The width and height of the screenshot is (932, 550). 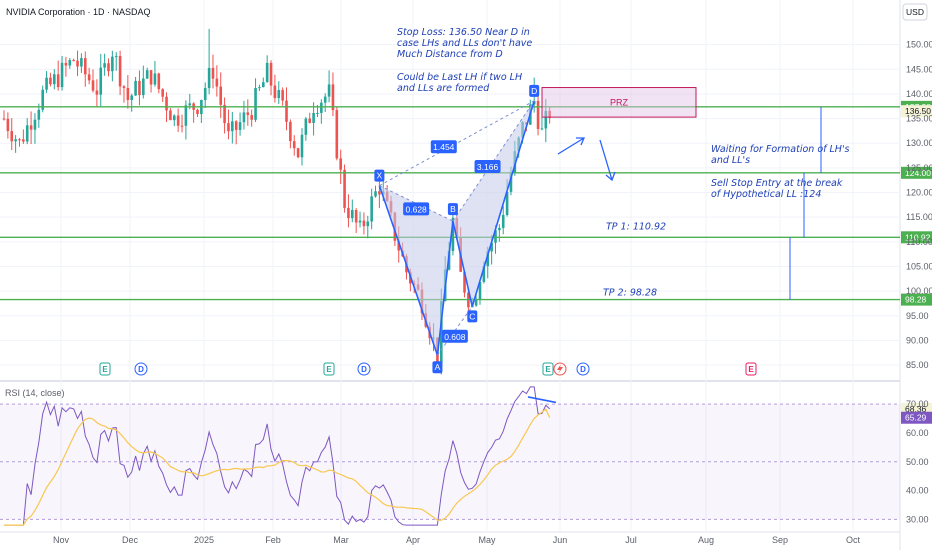 I want to click on level-price-label: 136.50, so click(x=918, y=111).